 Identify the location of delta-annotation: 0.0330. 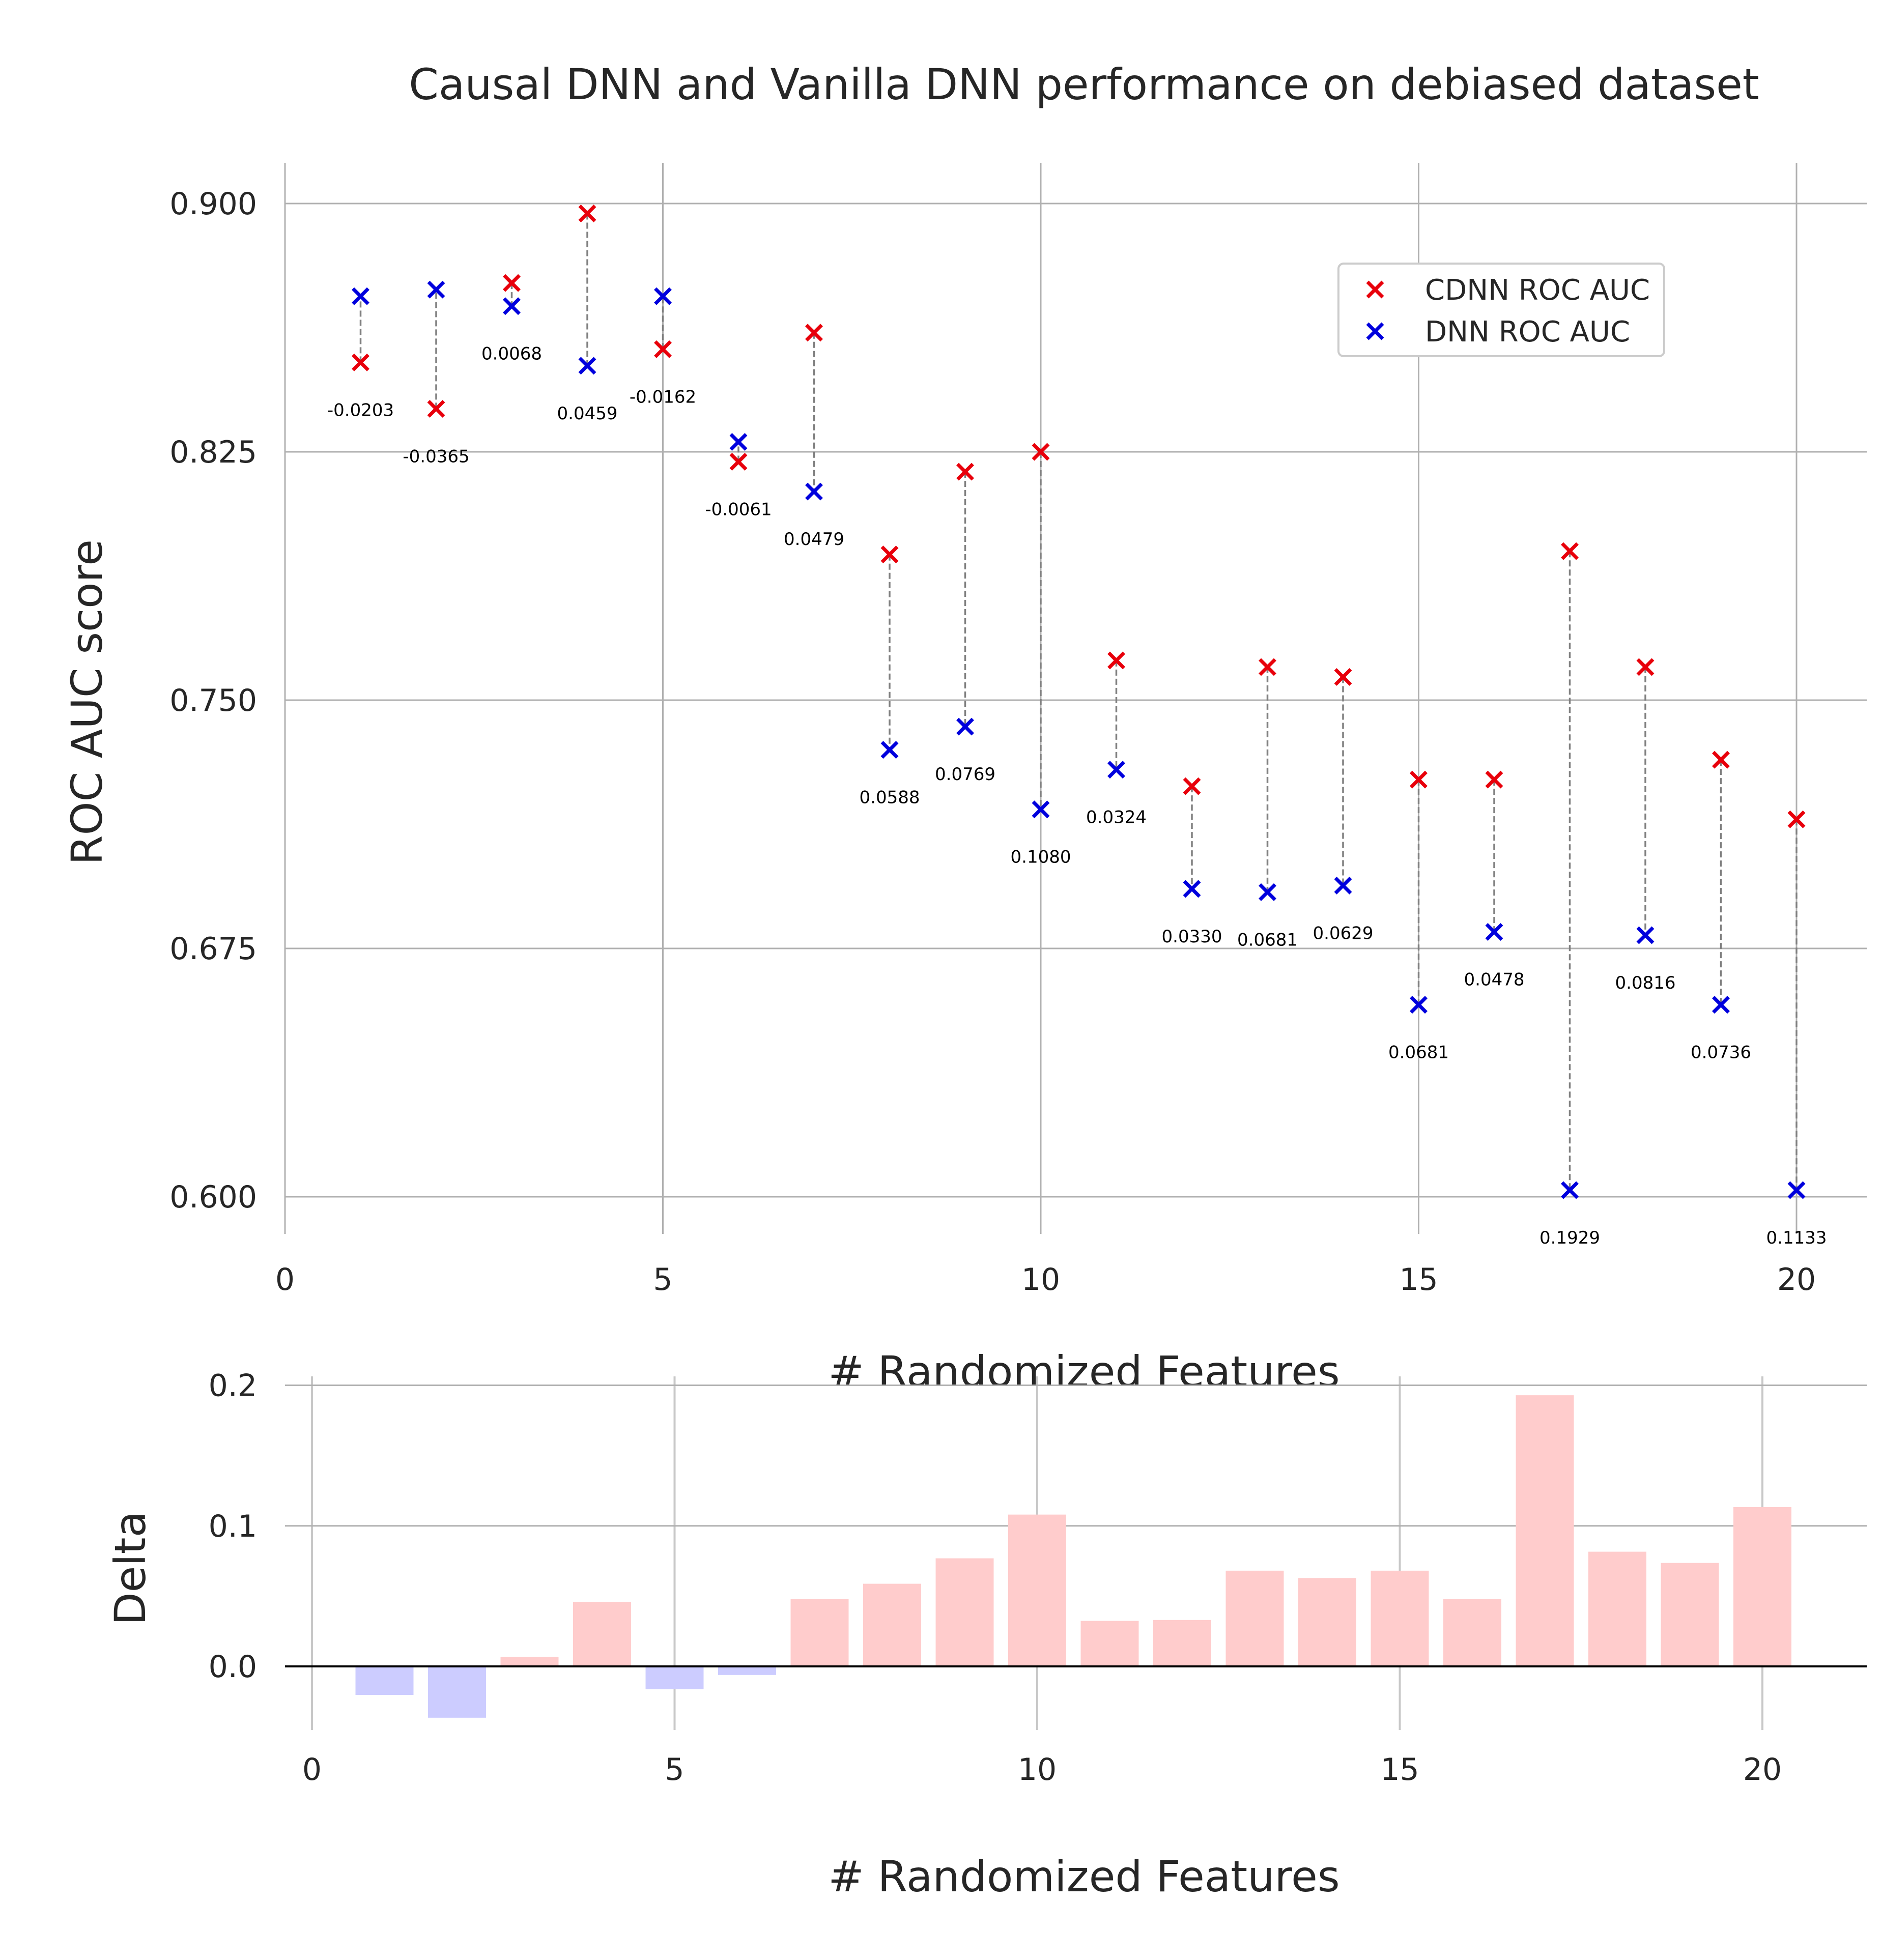
(1192, 937).